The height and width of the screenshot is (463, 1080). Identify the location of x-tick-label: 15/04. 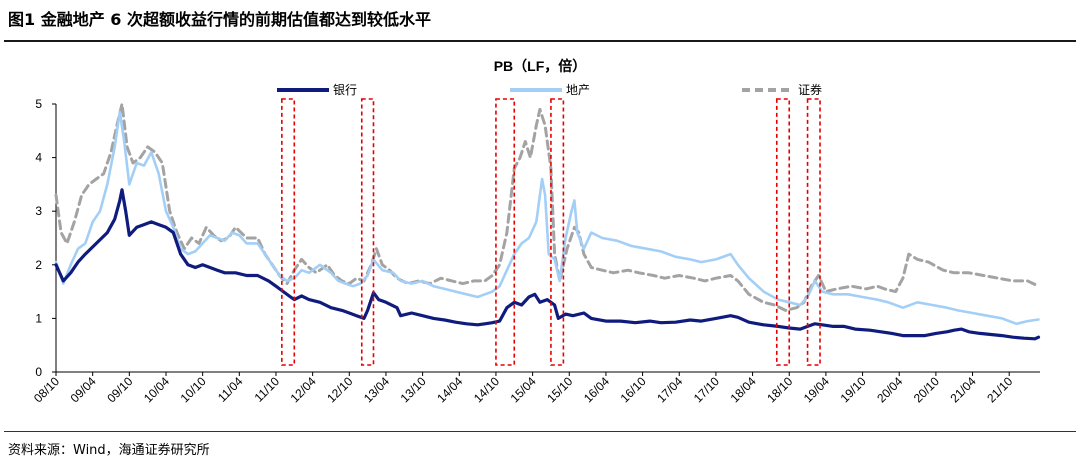
(523, 389).